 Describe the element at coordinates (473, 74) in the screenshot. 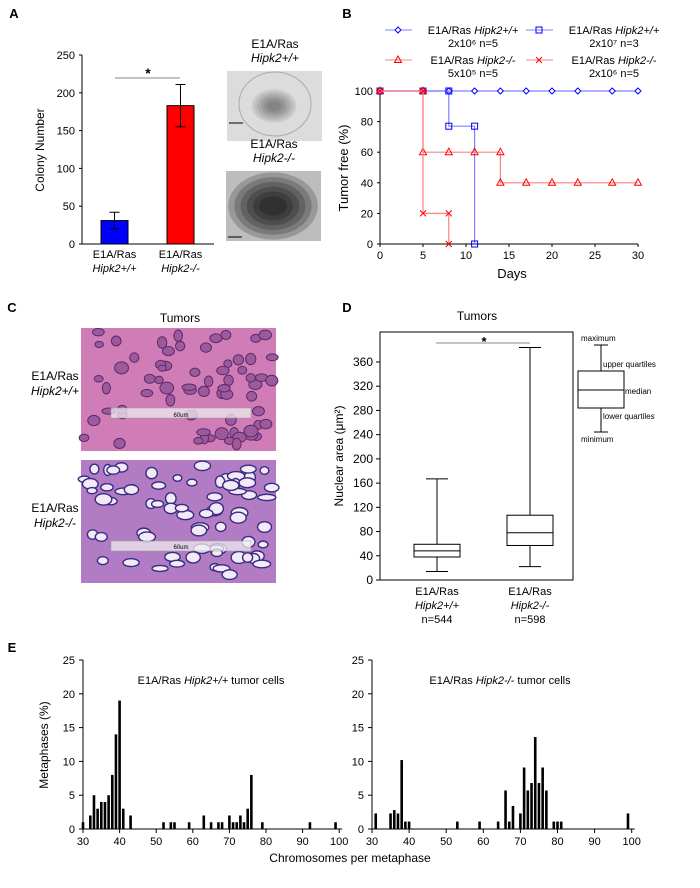

I see `legend-label: 5x10⁵ n=5` at that location.